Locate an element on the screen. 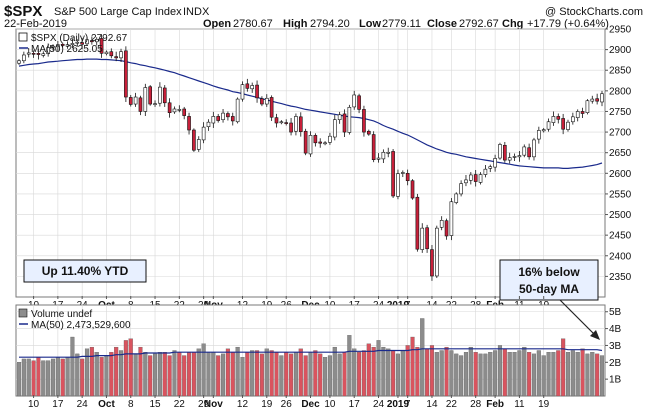 The width and height of the screenshot is (650, 415). volume-y-tick-label: 1B is located at coordinates (615, 380).